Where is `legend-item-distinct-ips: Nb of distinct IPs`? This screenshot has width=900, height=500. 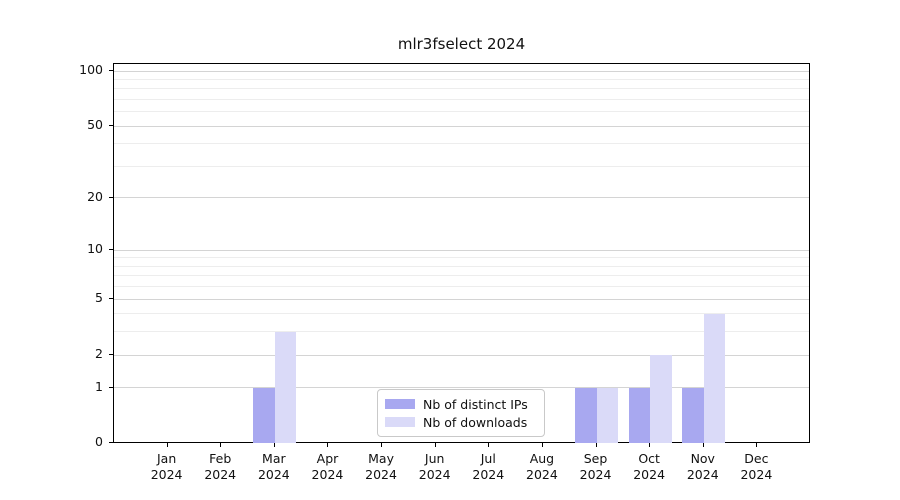 legend-item-distinct-ips: Nb of distinct IPs is located at coordinates (460, 404).